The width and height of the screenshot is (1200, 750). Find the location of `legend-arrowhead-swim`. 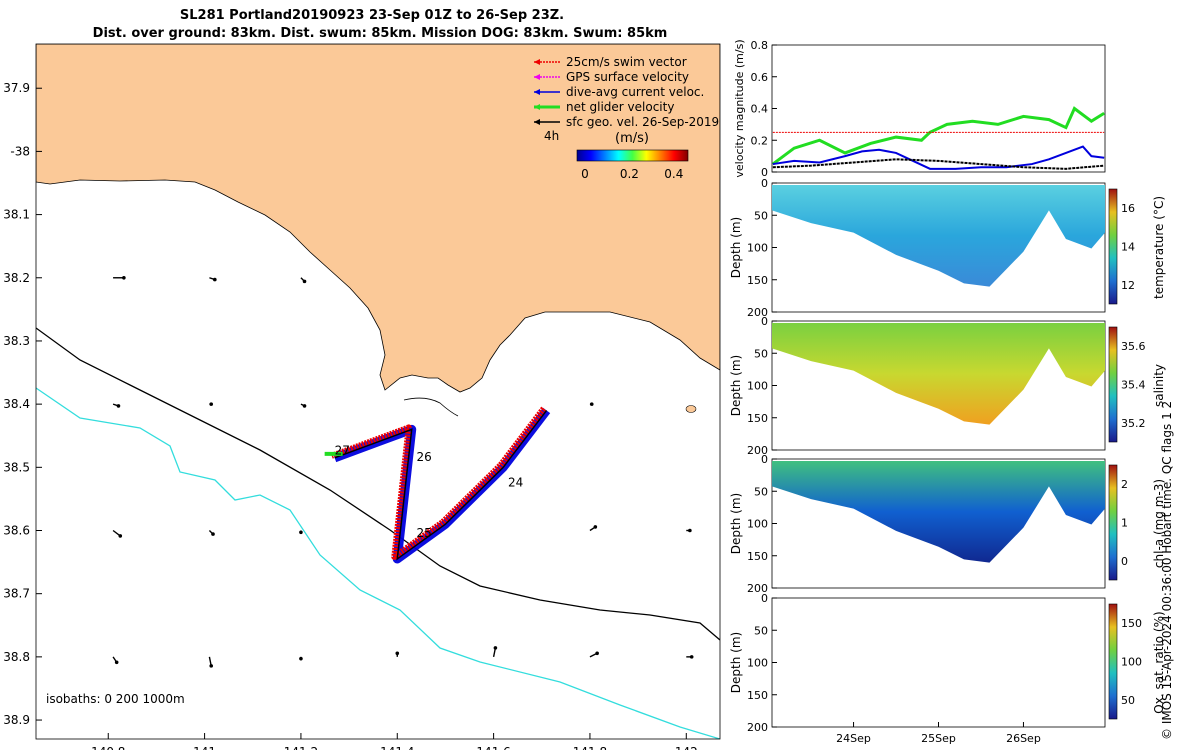

legend-arrowhead-swim is located at coordinates (537, 62).